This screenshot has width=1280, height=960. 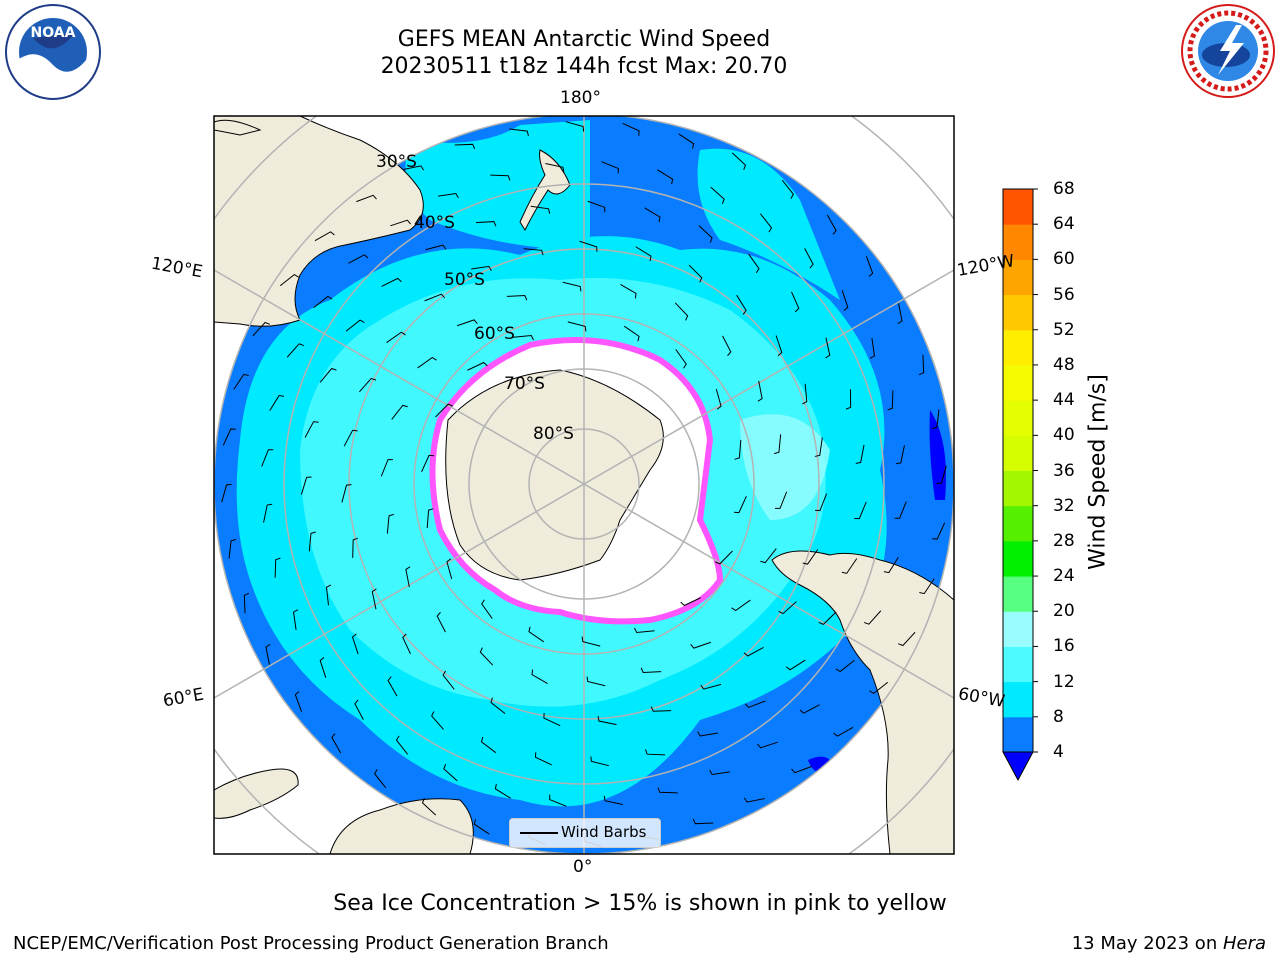 What do you see at coordinates (256, 793) in the screenshot?
I see `madagascar` at bounding box center [256, 793].